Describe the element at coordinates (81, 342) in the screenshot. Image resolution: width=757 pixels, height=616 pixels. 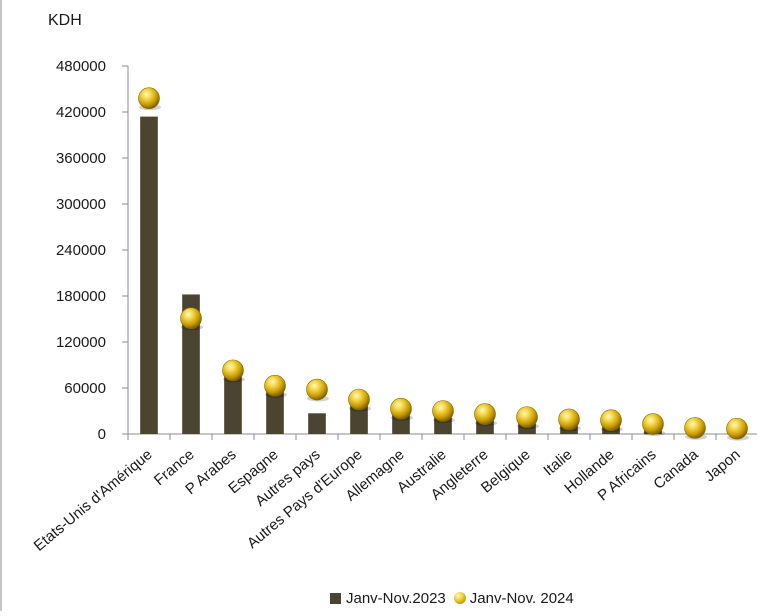
I see `y-tick-label: 120000` at that location.